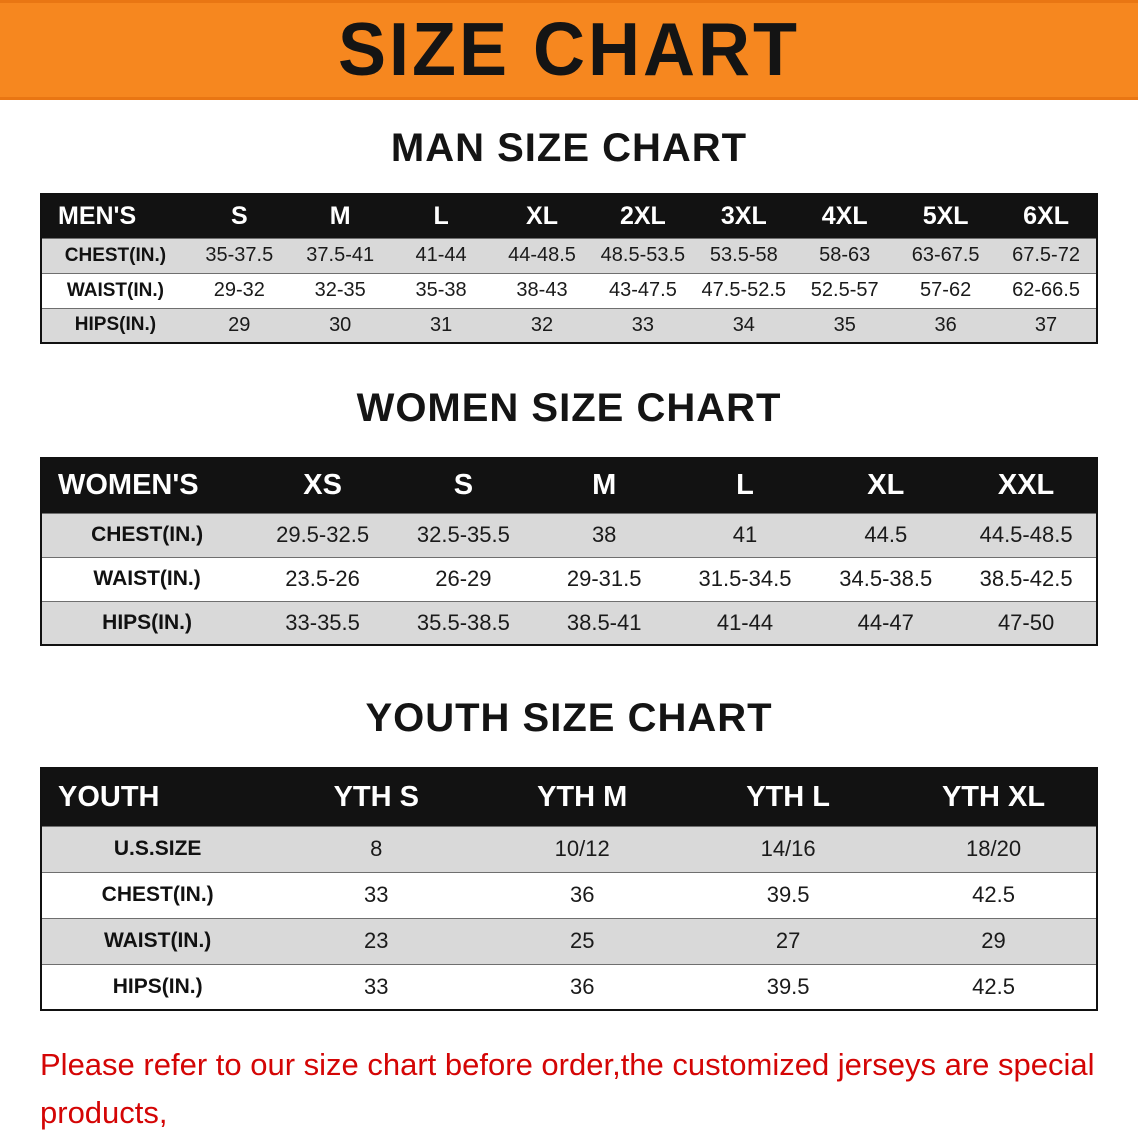  What do you see at coordinates (788, 797) in the screenshot?
I see `col-header: YTH L` at bounding box center [788, 797].